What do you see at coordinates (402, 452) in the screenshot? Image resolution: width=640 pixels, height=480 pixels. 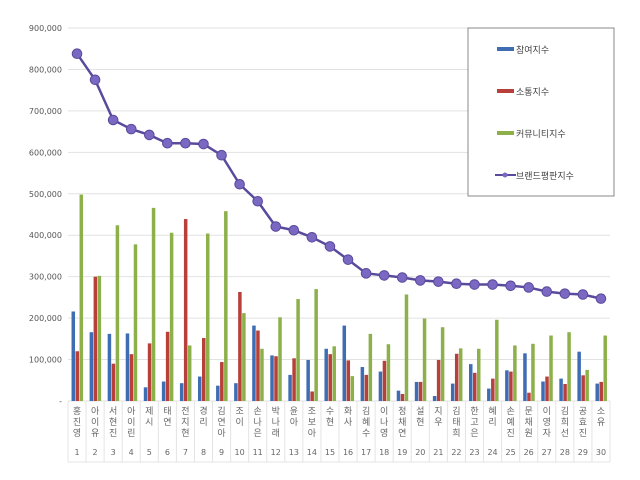 I see `rank-label: 19` at bounding box center [402, 452].